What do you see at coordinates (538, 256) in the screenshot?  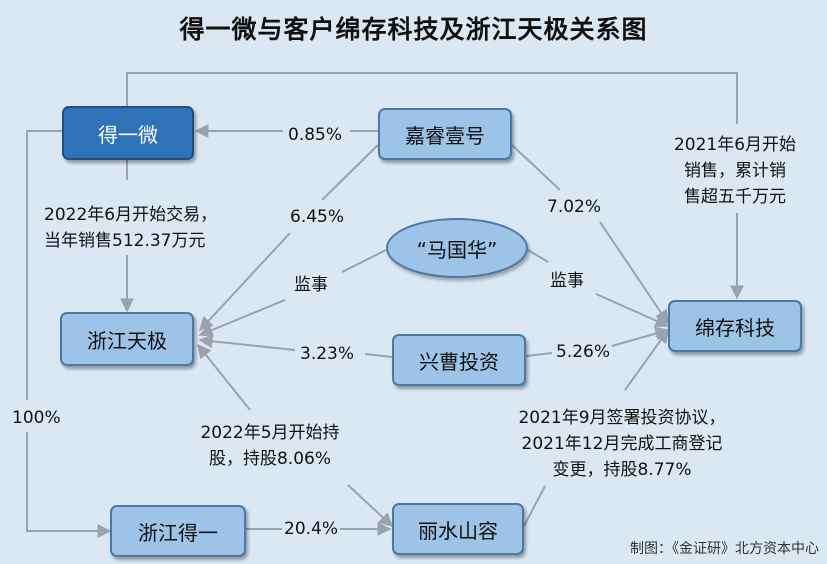 I see `line-maguohua-mianchun` at bounding box center [538, 256].